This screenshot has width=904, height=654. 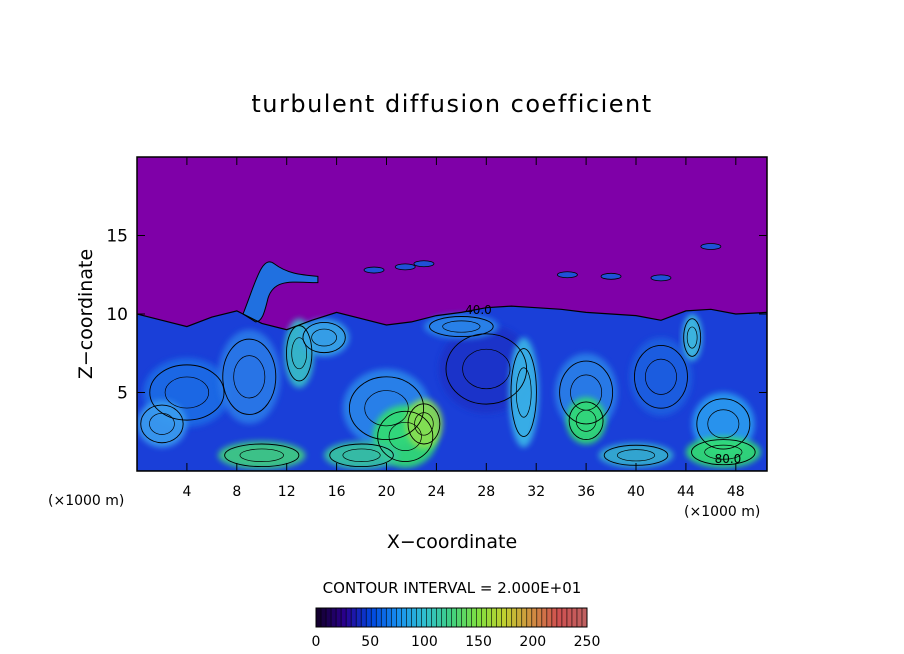 I want to click on colorbar-tick-label: 200, so click(x=532, y=642).